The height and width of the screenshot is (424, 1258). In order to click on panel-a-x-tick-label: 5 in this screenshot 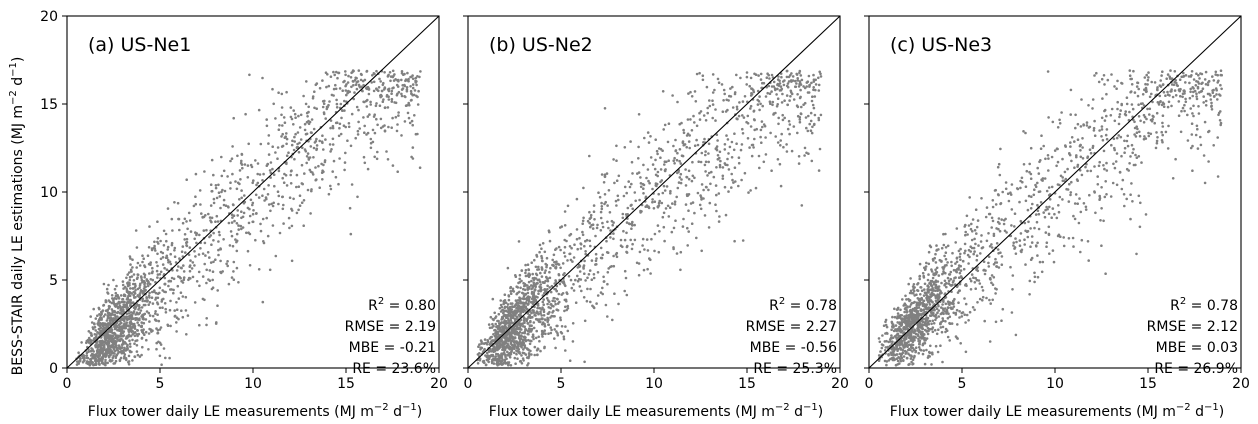, I will do `click(160, 384)`.